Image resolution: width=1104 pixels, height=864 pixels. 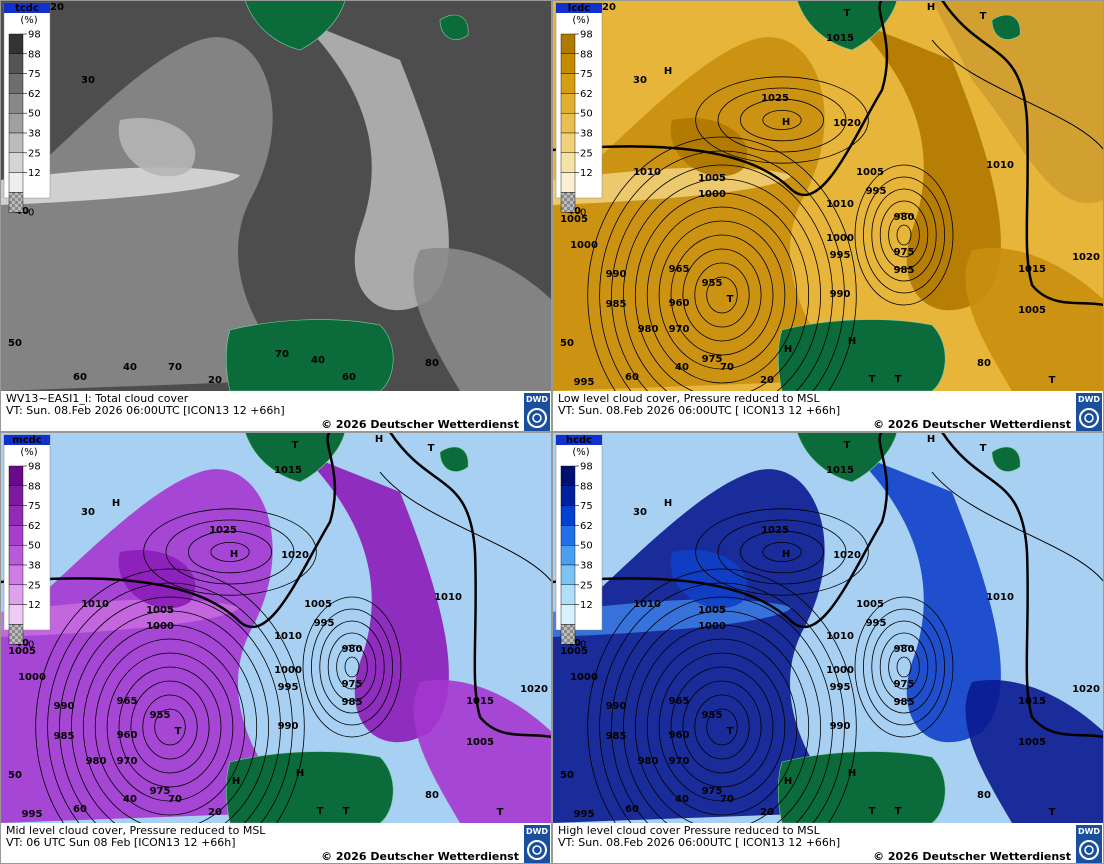 I want to click on land, so click(x=454, y=27).